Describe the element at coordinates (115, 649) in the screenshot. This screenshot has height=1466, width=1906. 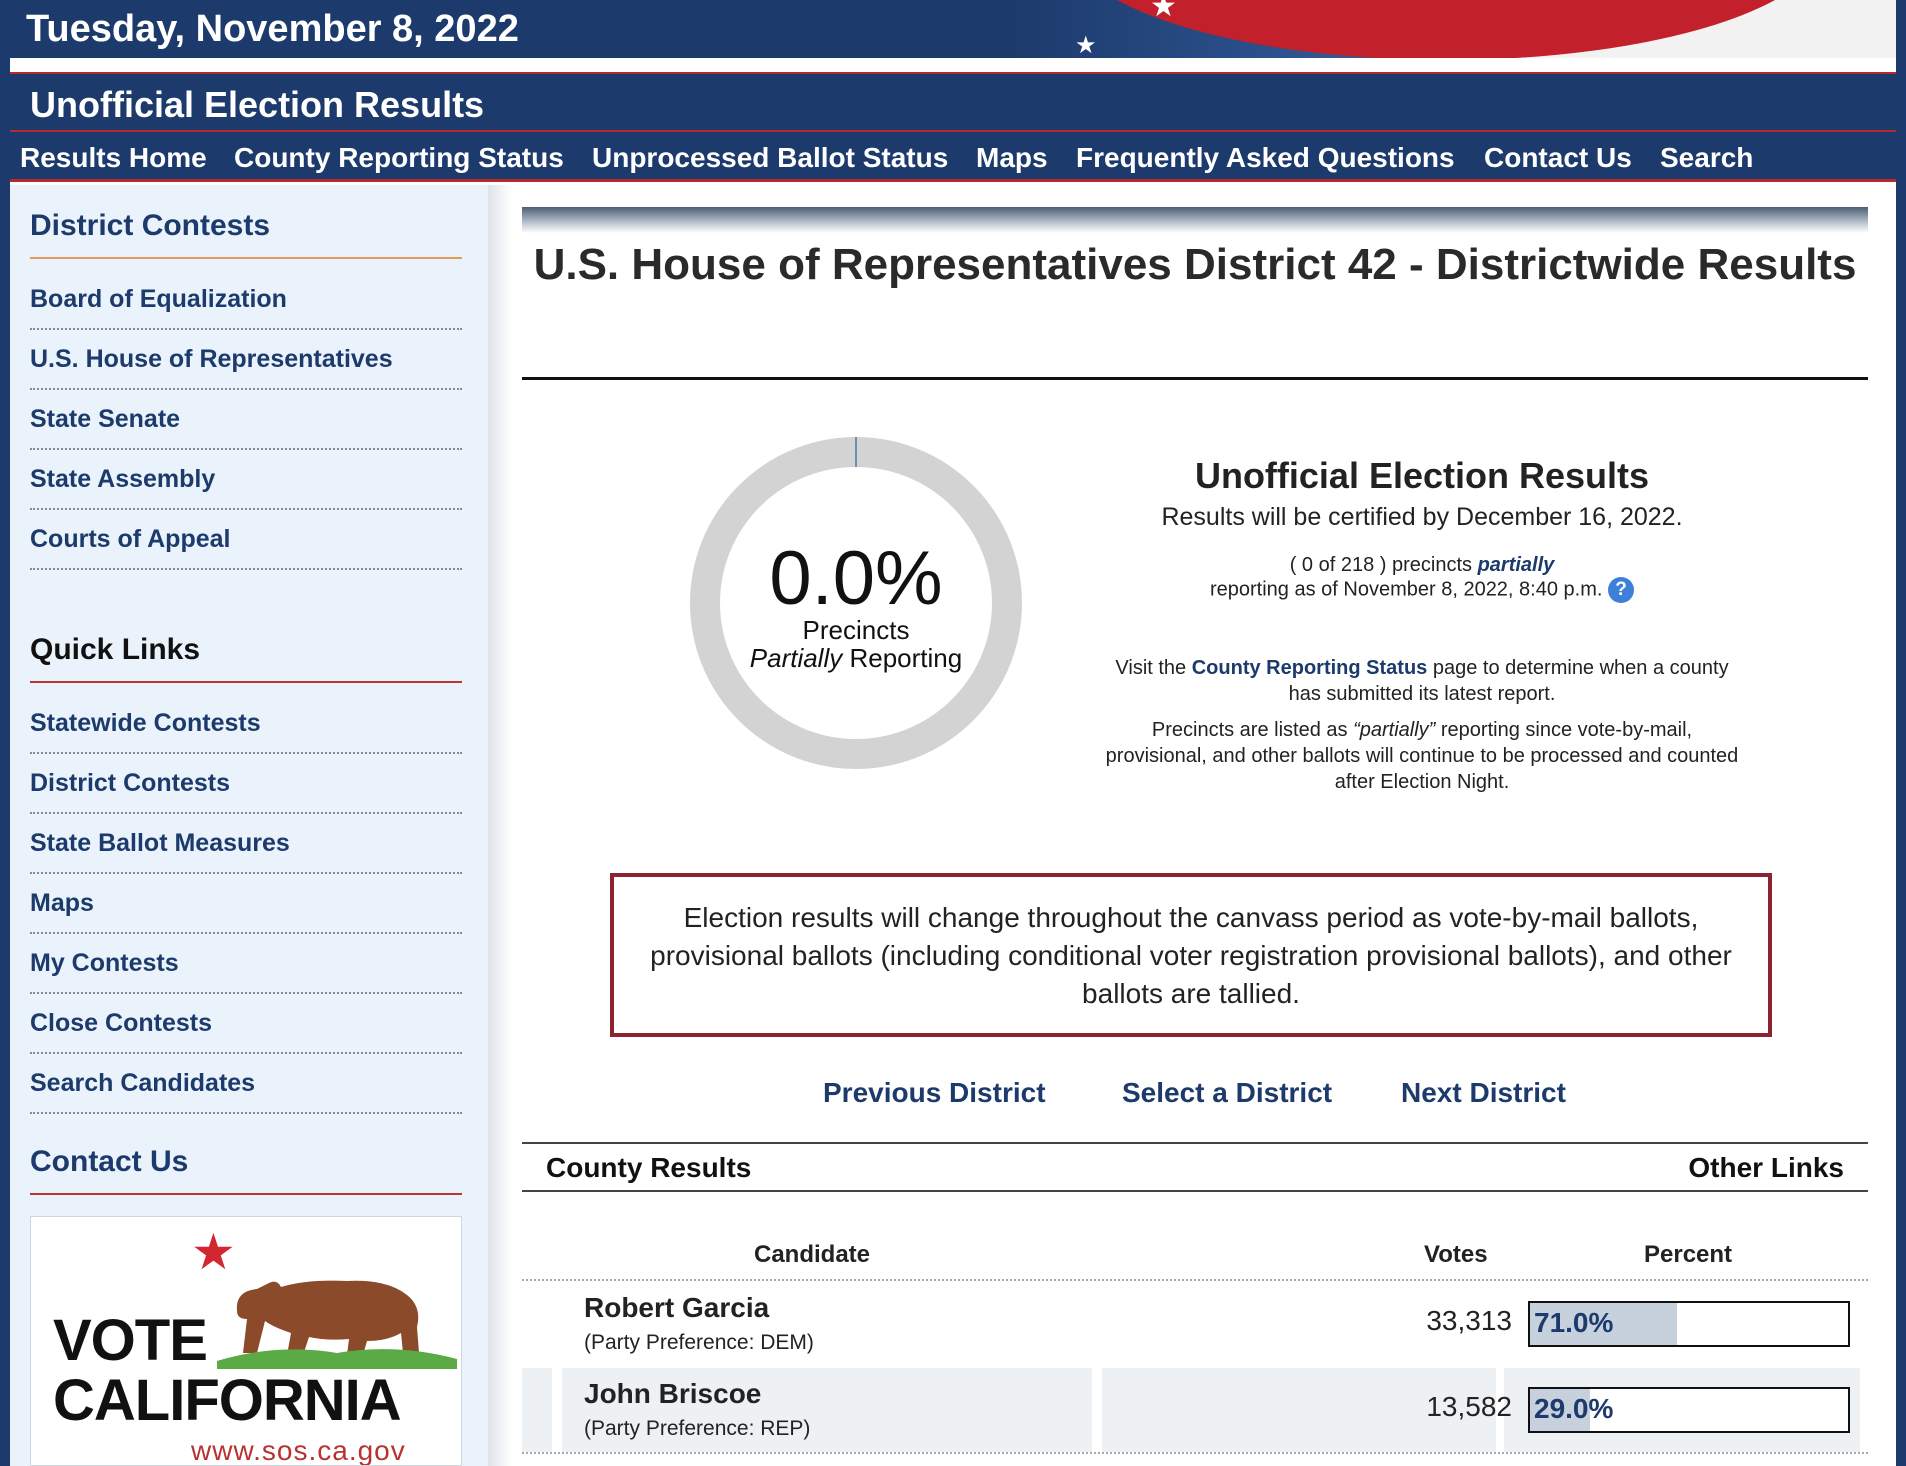
I see `sidebar-heading-quick-links: Quick Links` at that location.